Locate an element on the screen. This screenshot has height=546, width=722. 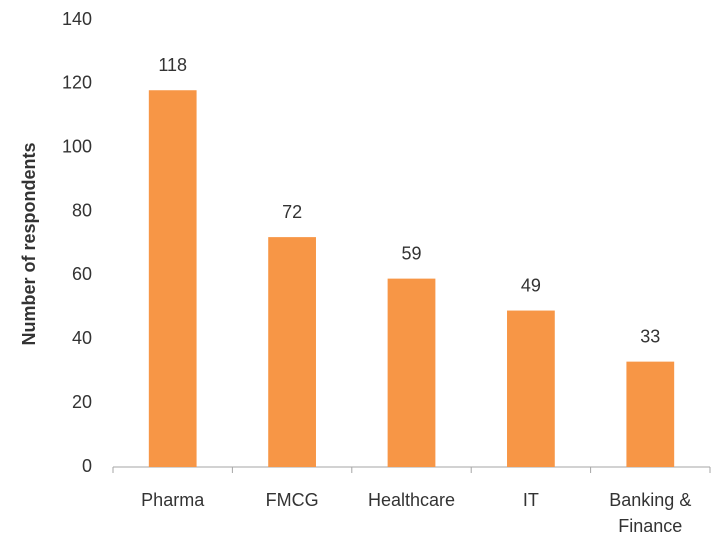
data-label: 59 is located at coordinates (411, 253).